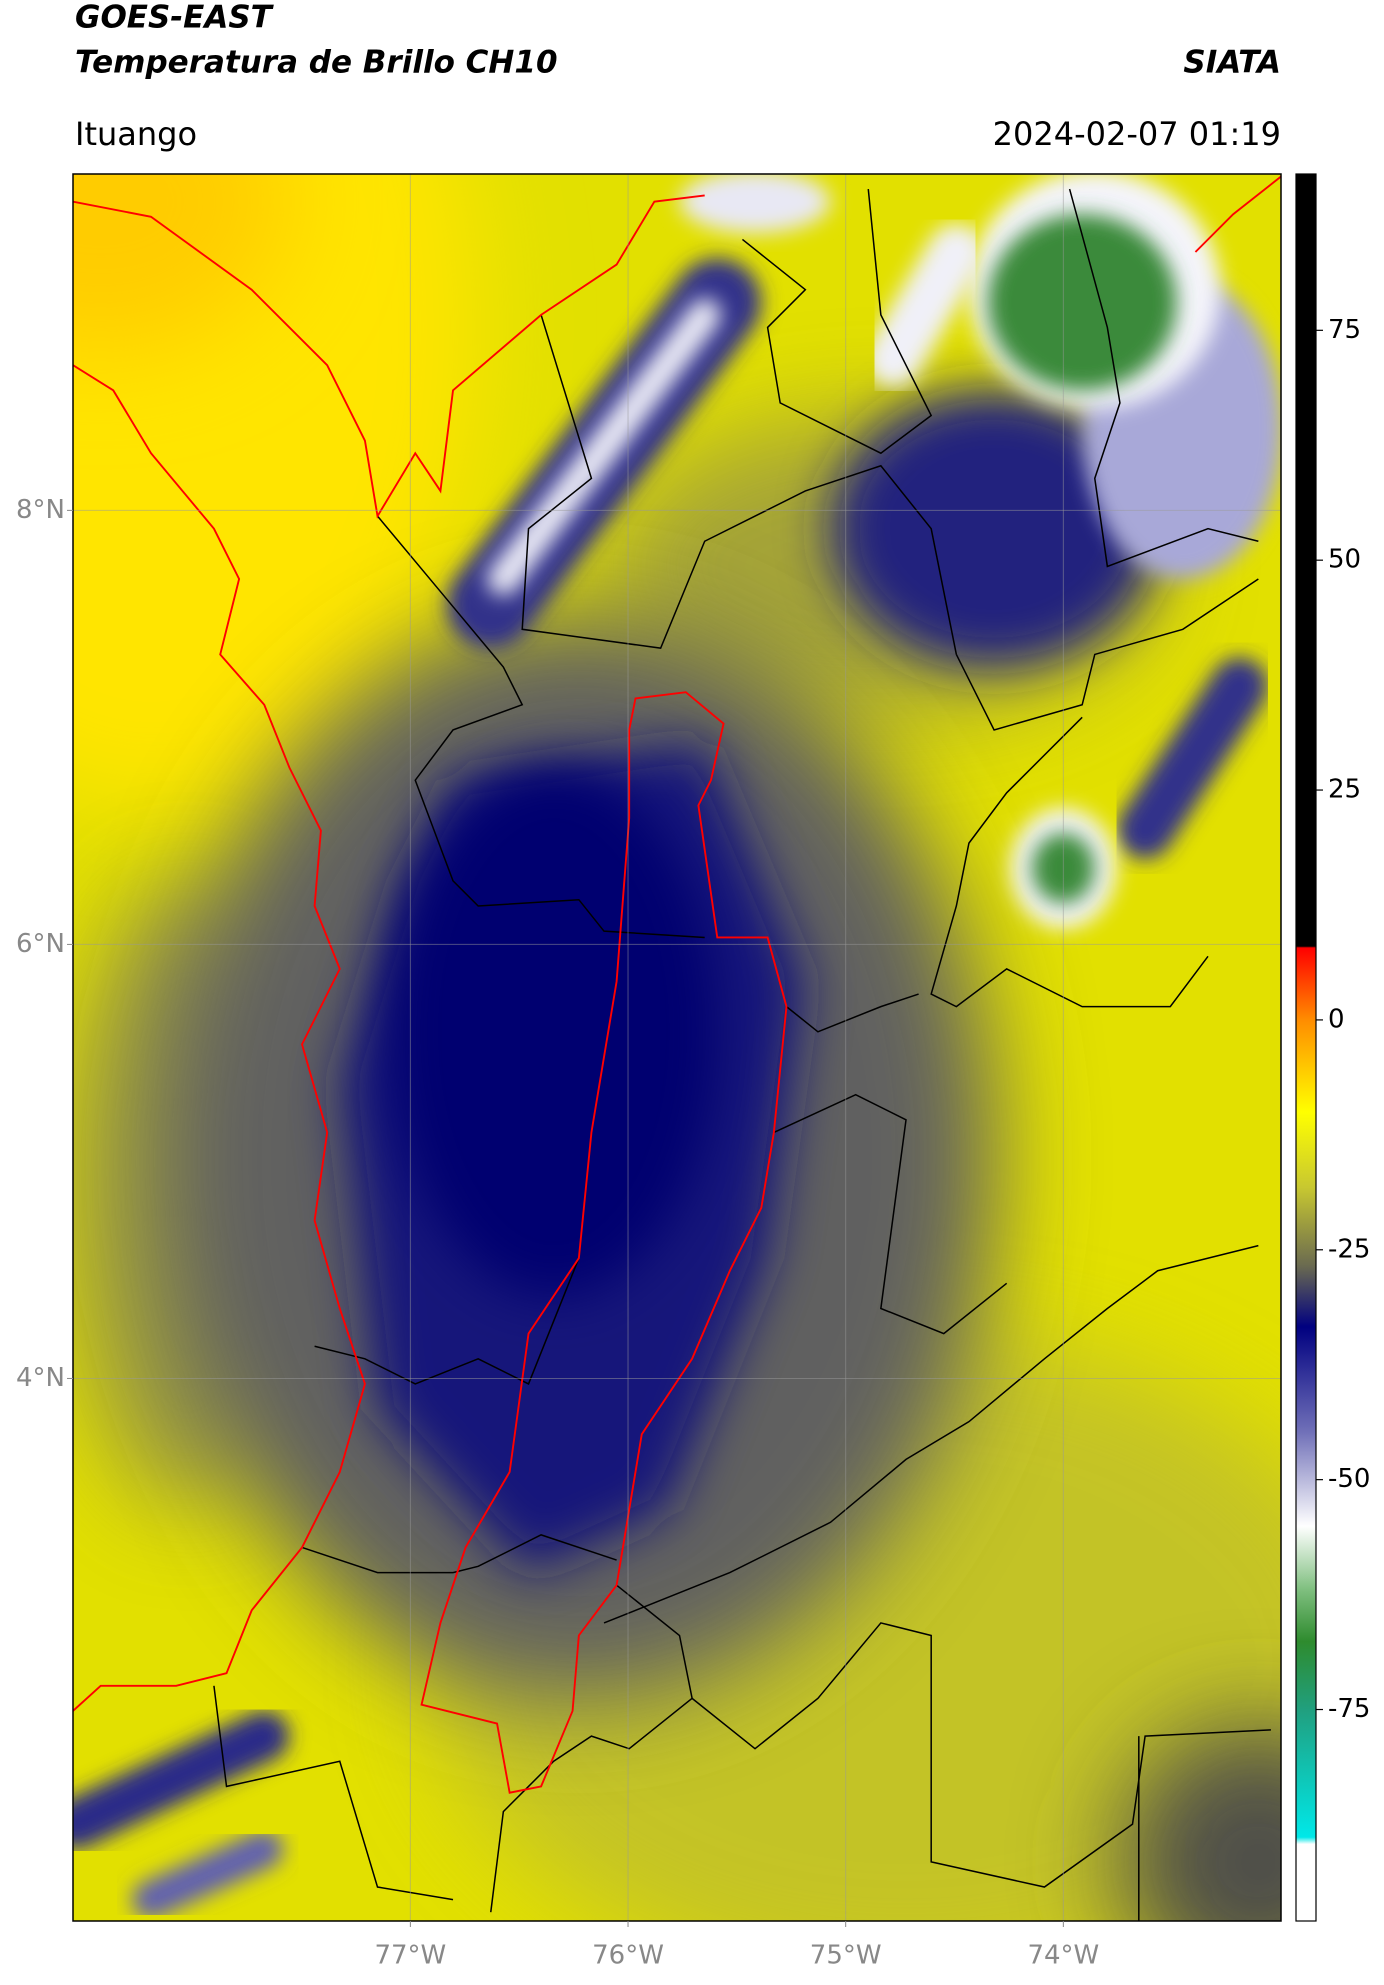  What do you see at coordinates (1336, 1019) in the screenshot?
I see `colorbar-label: 0` at bounding box center [1336, 1019].